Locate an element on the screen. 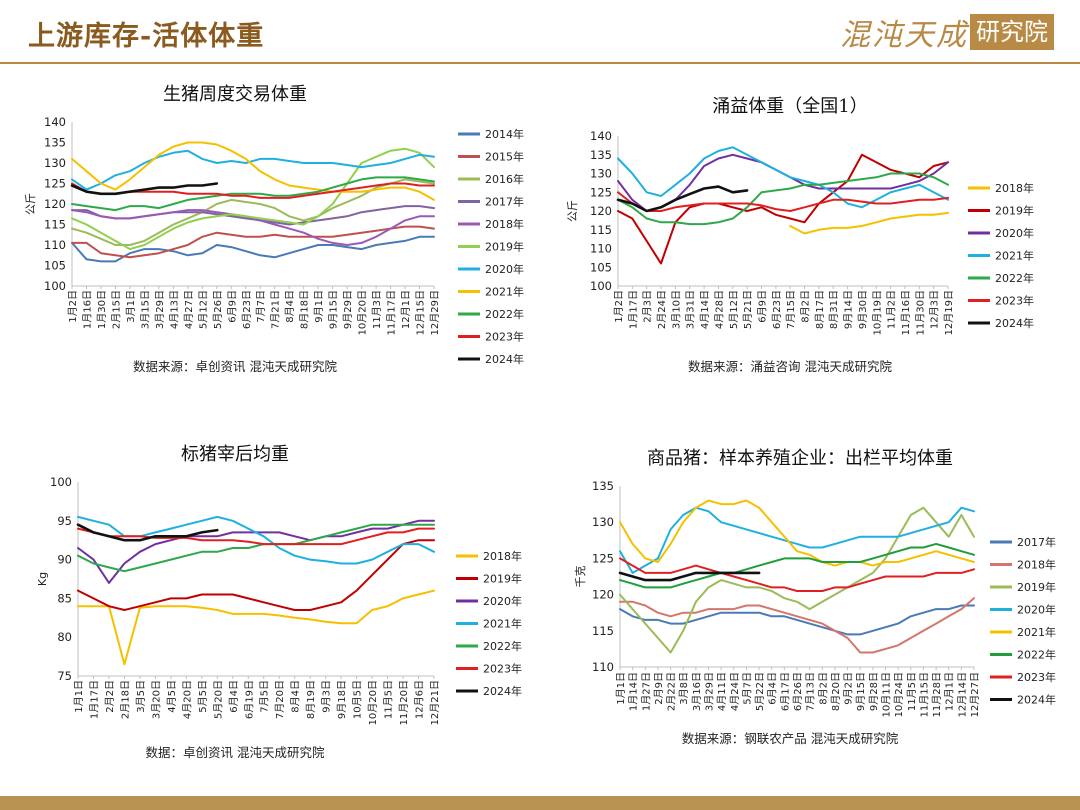 The image size is (1080, 810). x-tick-label: 9月29日 is located at coordinates (348, 309).